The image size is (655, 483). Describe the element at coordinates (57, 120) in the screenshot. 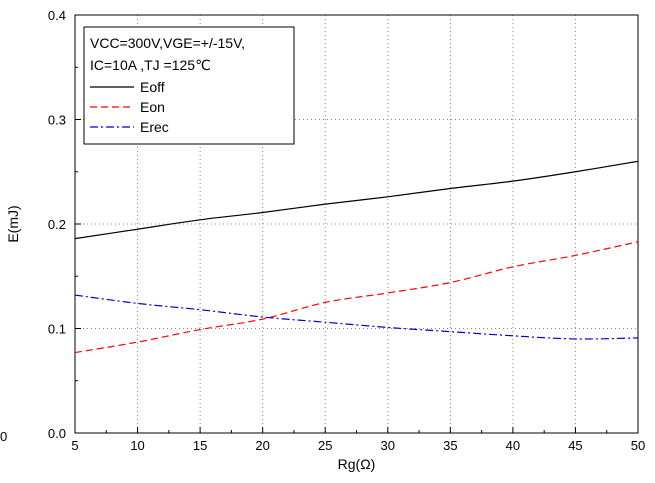

I see `y-tick-label: 0.3` at that location.